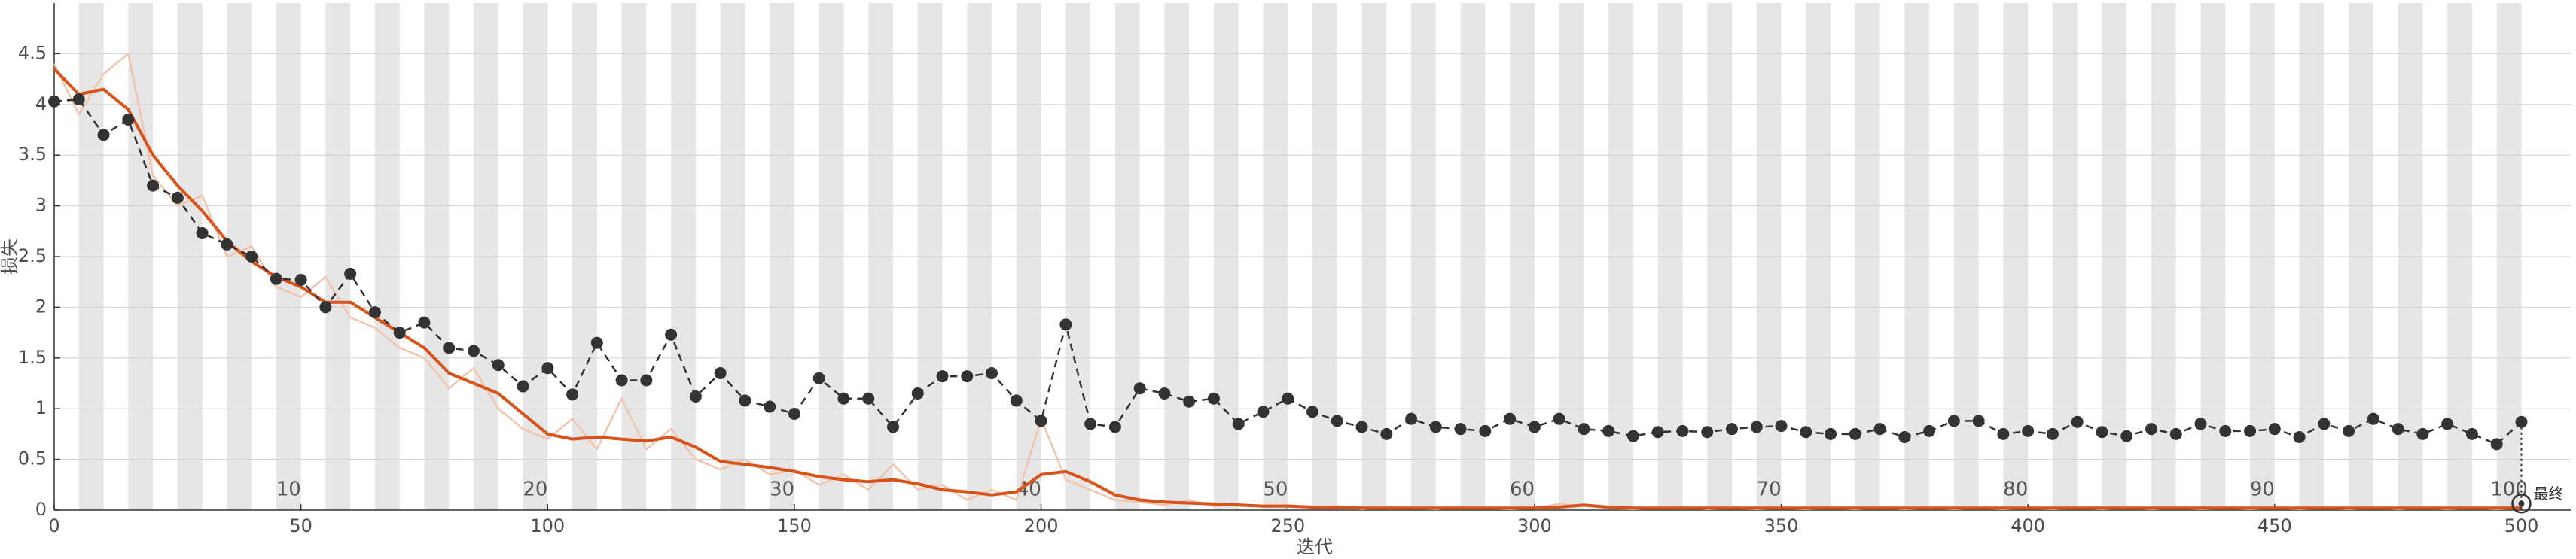  Describe the element at coordinates (2262, 489) in the screenshot. I see `epoch-label: 90` at that location.